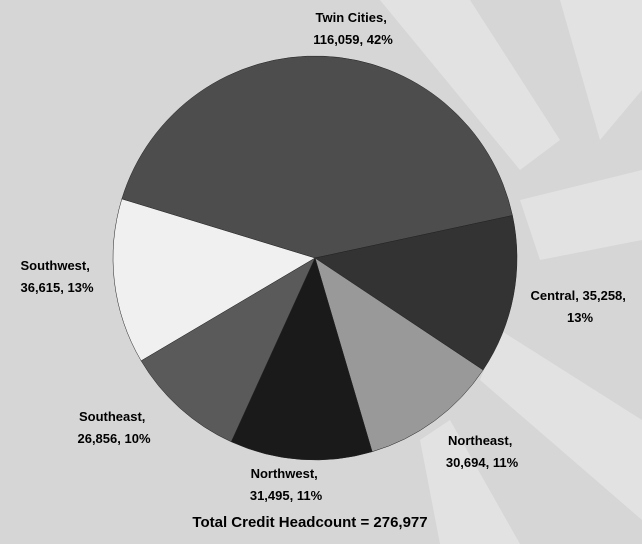 The image size is (642, 549). What do you see at coordinates (309, 522) in the screenshot?
I see `total-label: Total Credit Headcount = 276,977` at bounding box center [309, 522].